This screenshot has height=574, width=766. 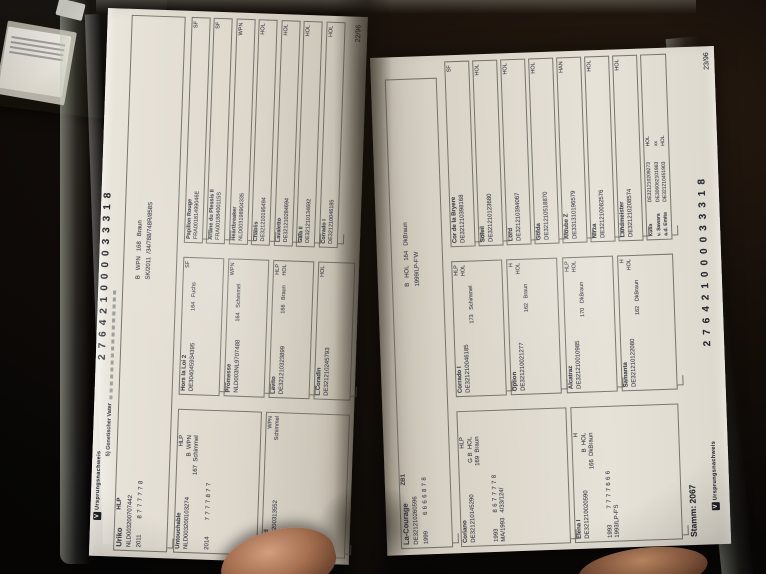 What do you see at coordinates (396, 7) in the screenshot?
I see `plastic-sleeve-top-edge` at bounding box center [396, 7].